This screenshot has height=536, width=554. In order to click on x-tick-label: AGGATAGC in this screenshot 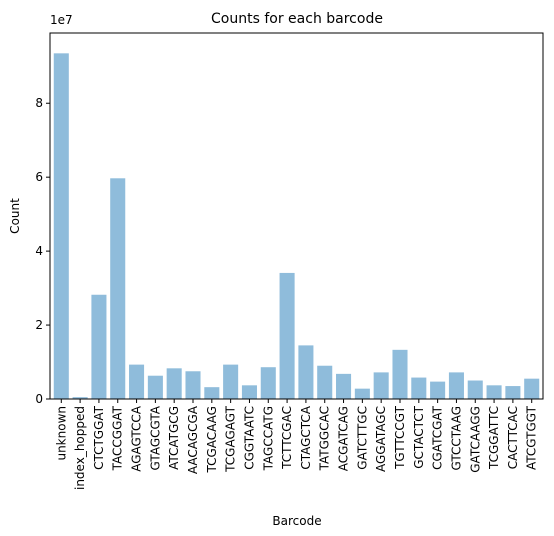, I will do `click(381, 439)`.